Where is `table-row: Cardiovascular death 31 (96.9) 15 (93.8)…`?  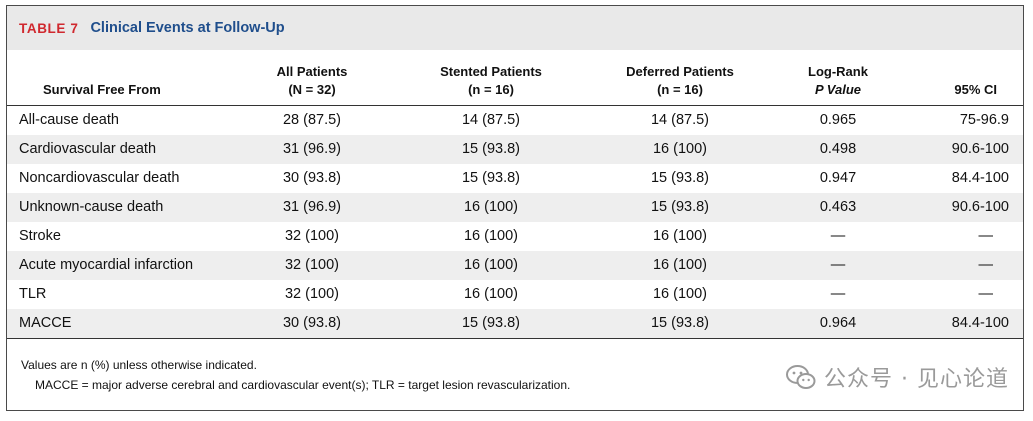
table-row: Cardiovascular death 31 (96.9) 15 (93.8)… is located at coordinates (515, 149).